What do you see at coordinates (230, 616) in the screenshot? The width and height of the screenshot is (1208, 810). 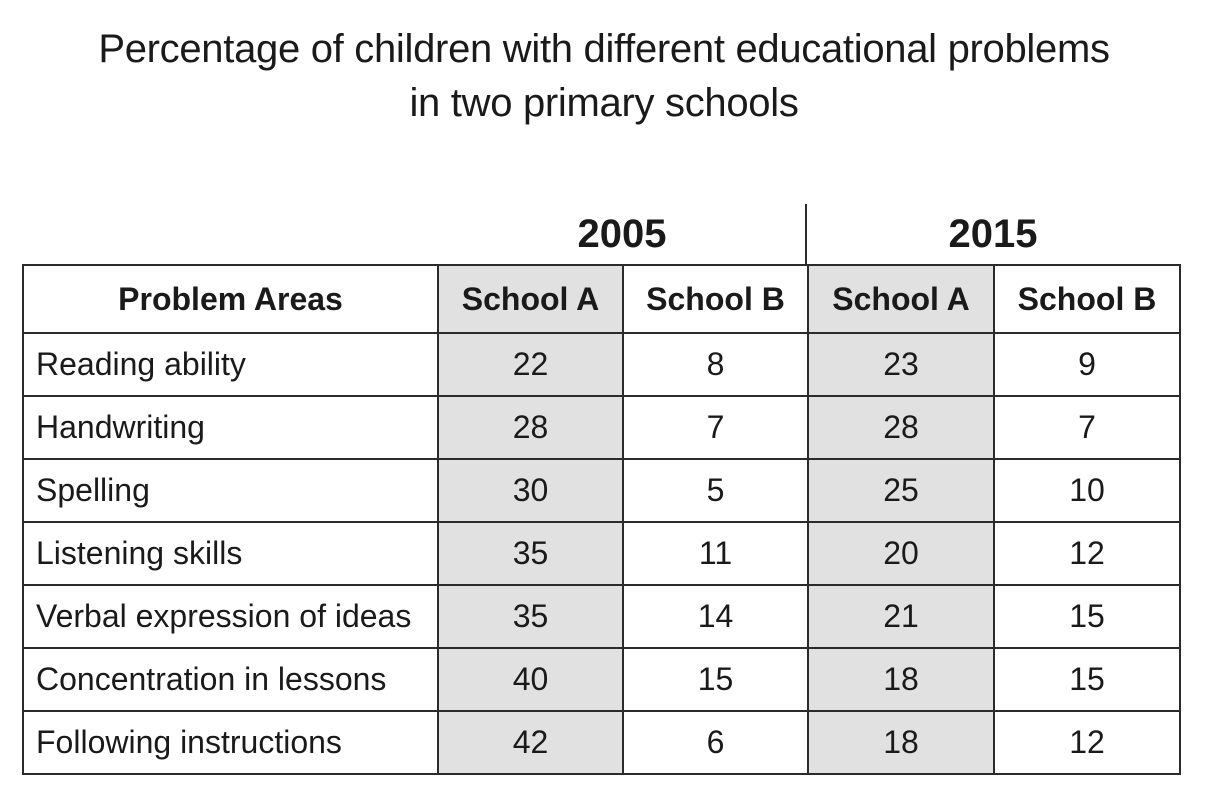 I see `cell-problem-area: Verbal expression of ideas` at bounding box center [230, 616].